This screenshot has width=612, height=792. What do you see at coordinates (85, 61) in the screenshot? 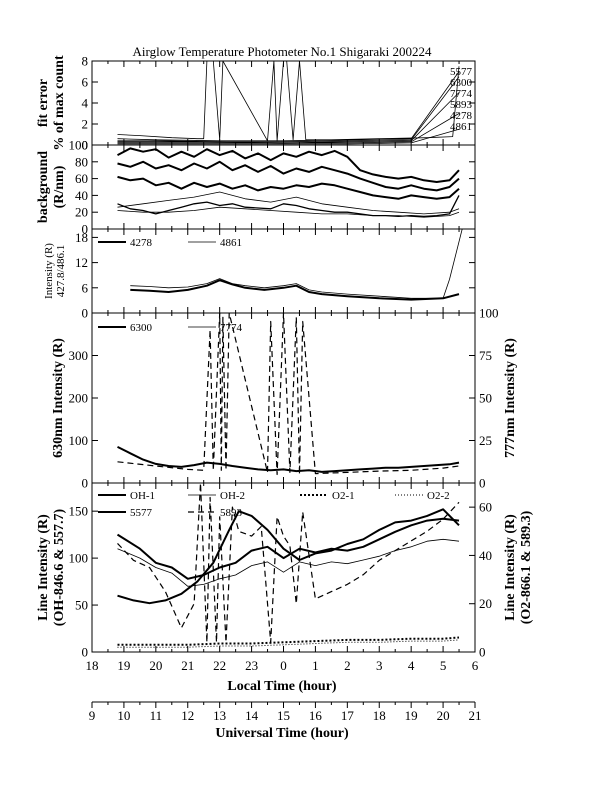
I see `y-tick-label: 8` at bounding box center [85, 61].